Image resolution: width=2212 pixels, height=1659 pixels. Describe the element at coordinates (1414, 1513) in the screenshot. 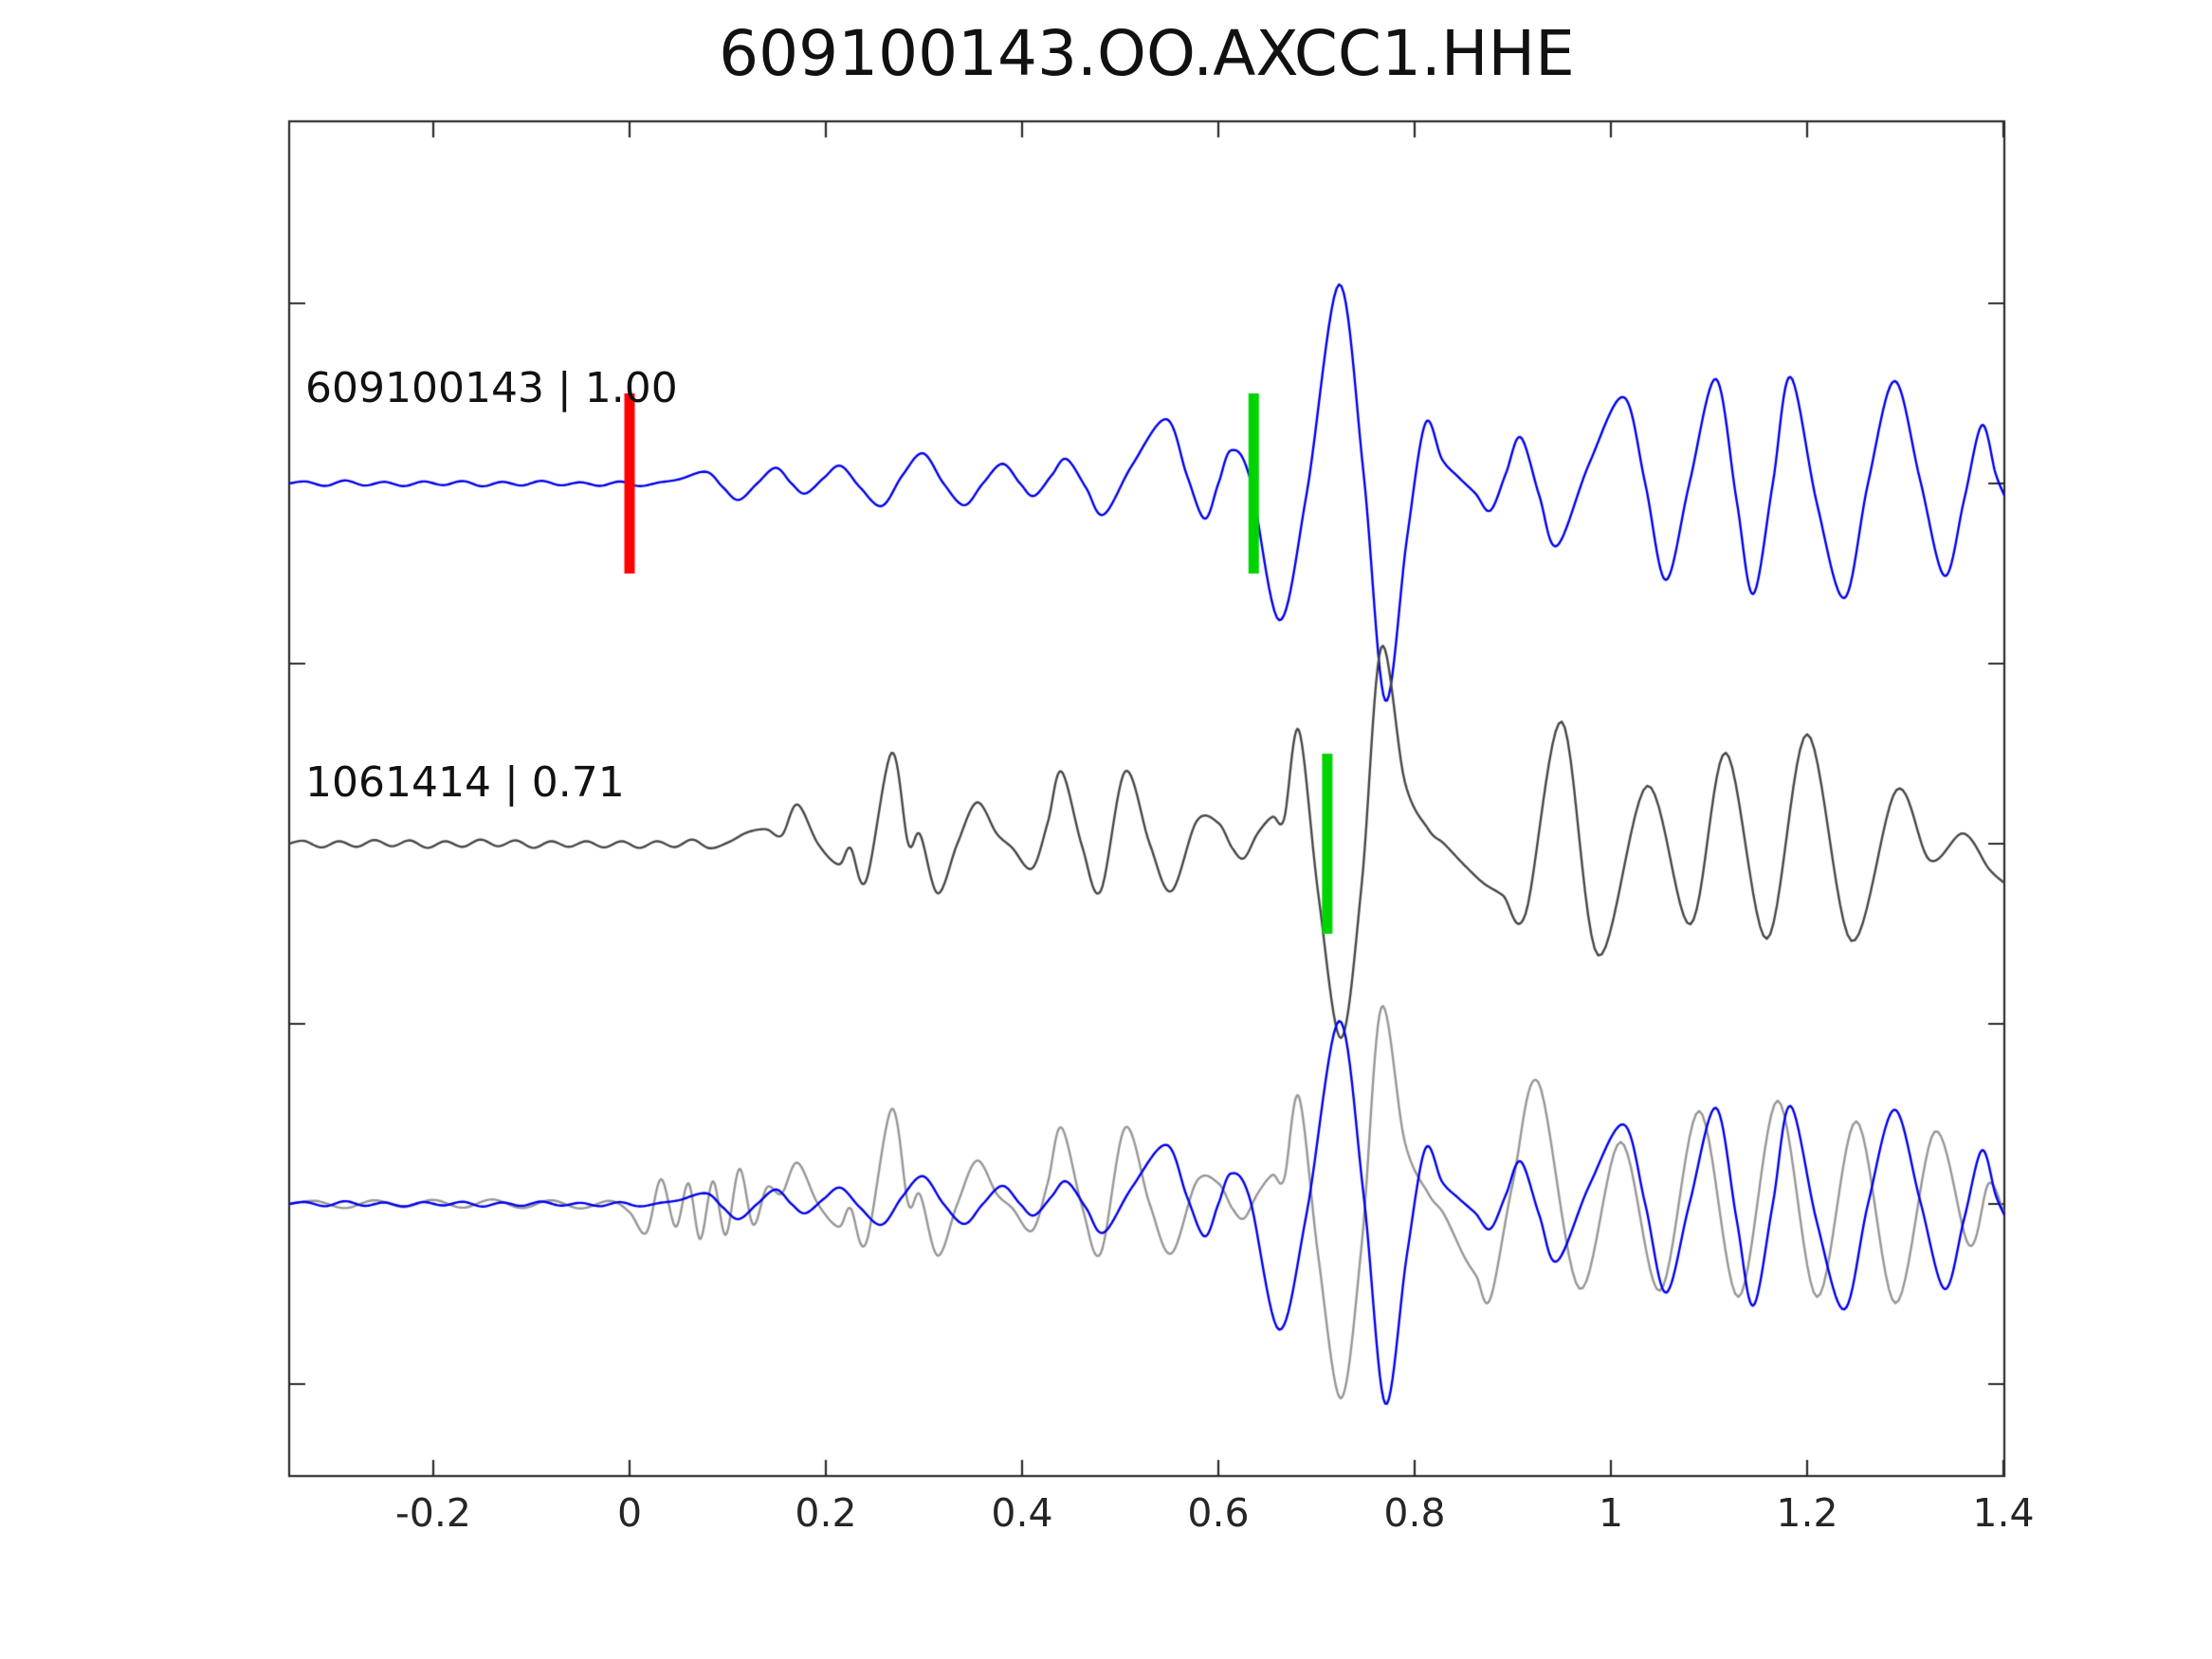

I see `x-tick-label: 0.8` at that location.